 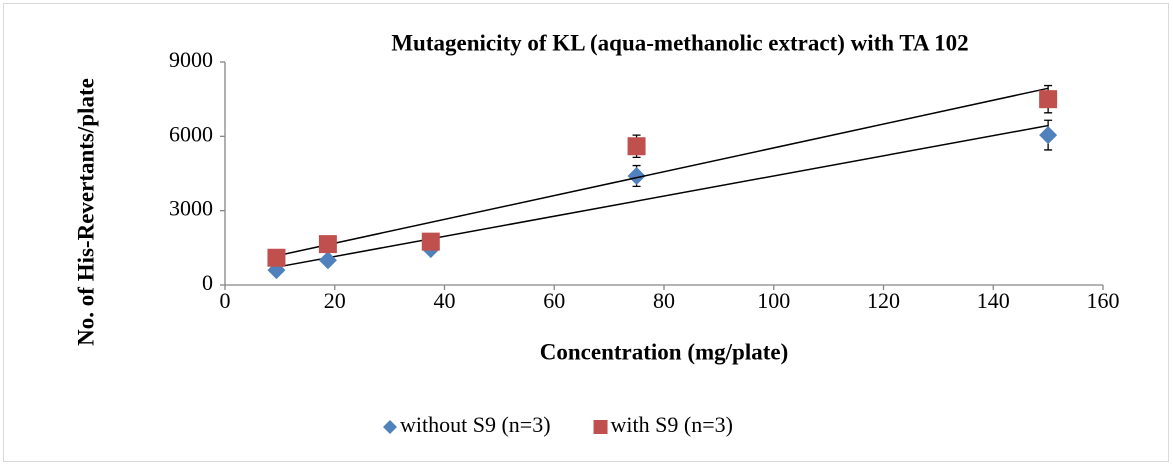 What do you see at coordinates (191, 208) in the screenshot?
I see `y-tick-label: 3000` at bounding box center [191, 208].